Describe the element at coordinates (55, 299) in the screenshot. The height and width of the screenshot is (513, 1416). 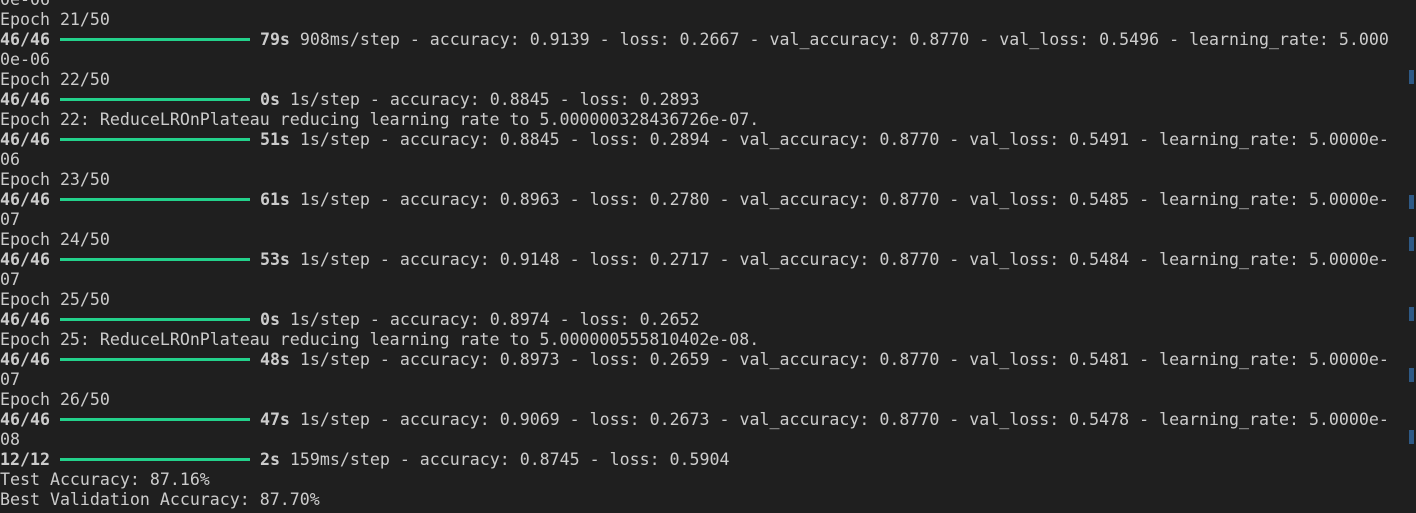
I see `log-line: Epoch 25/50` at that location.